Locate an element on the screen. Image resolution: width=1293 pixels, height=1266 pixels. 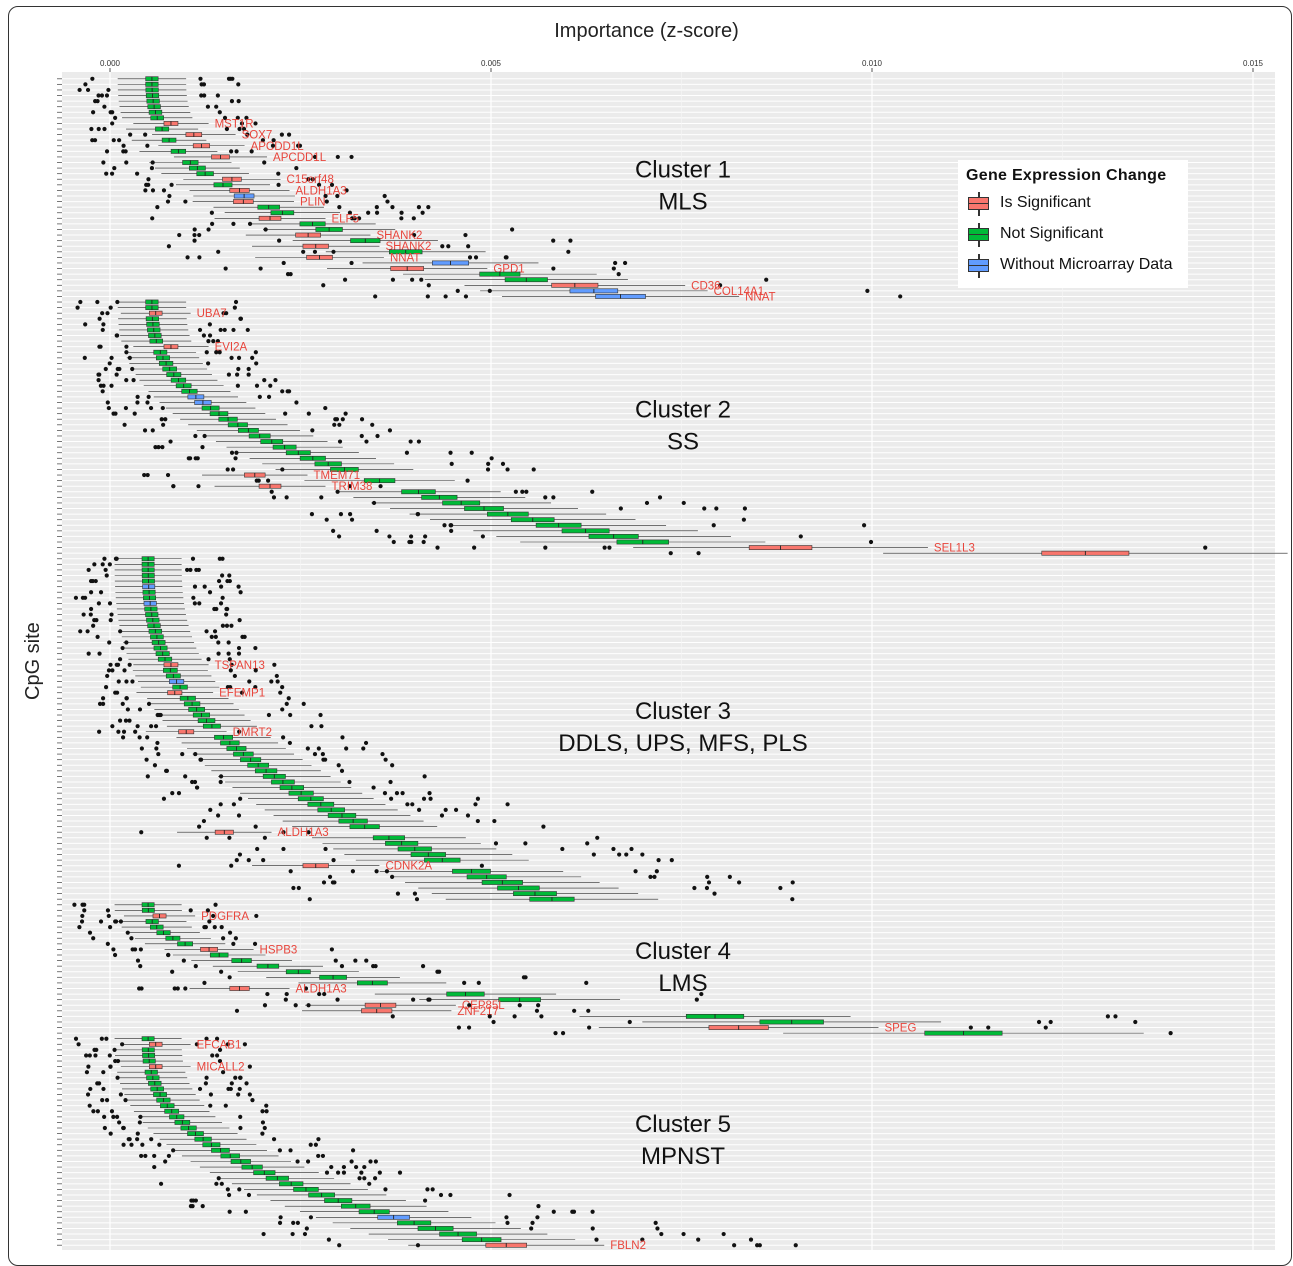
gene-label: SOX7 is located at coordinates (257, 136).